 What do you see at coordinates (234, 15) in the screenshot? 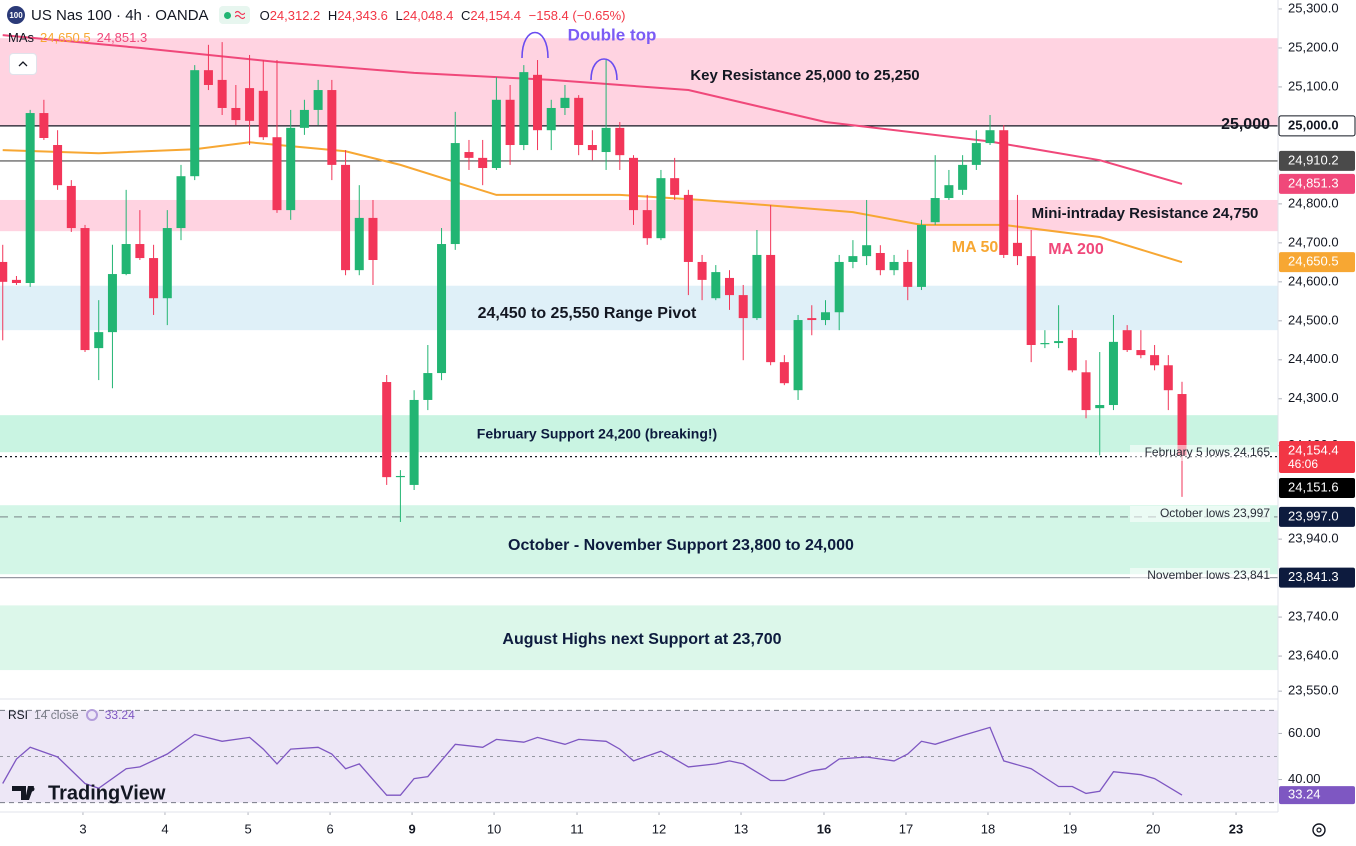
I see `status-pill` at bounding box center [234, 15].